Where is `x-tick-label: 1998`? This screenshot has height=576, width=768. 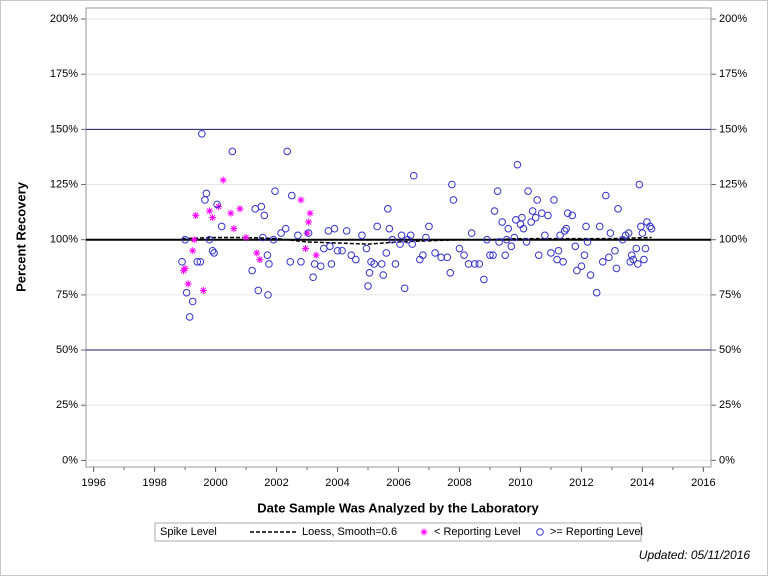
x-tick-label: 1998 is located at coordinates (154, 483).